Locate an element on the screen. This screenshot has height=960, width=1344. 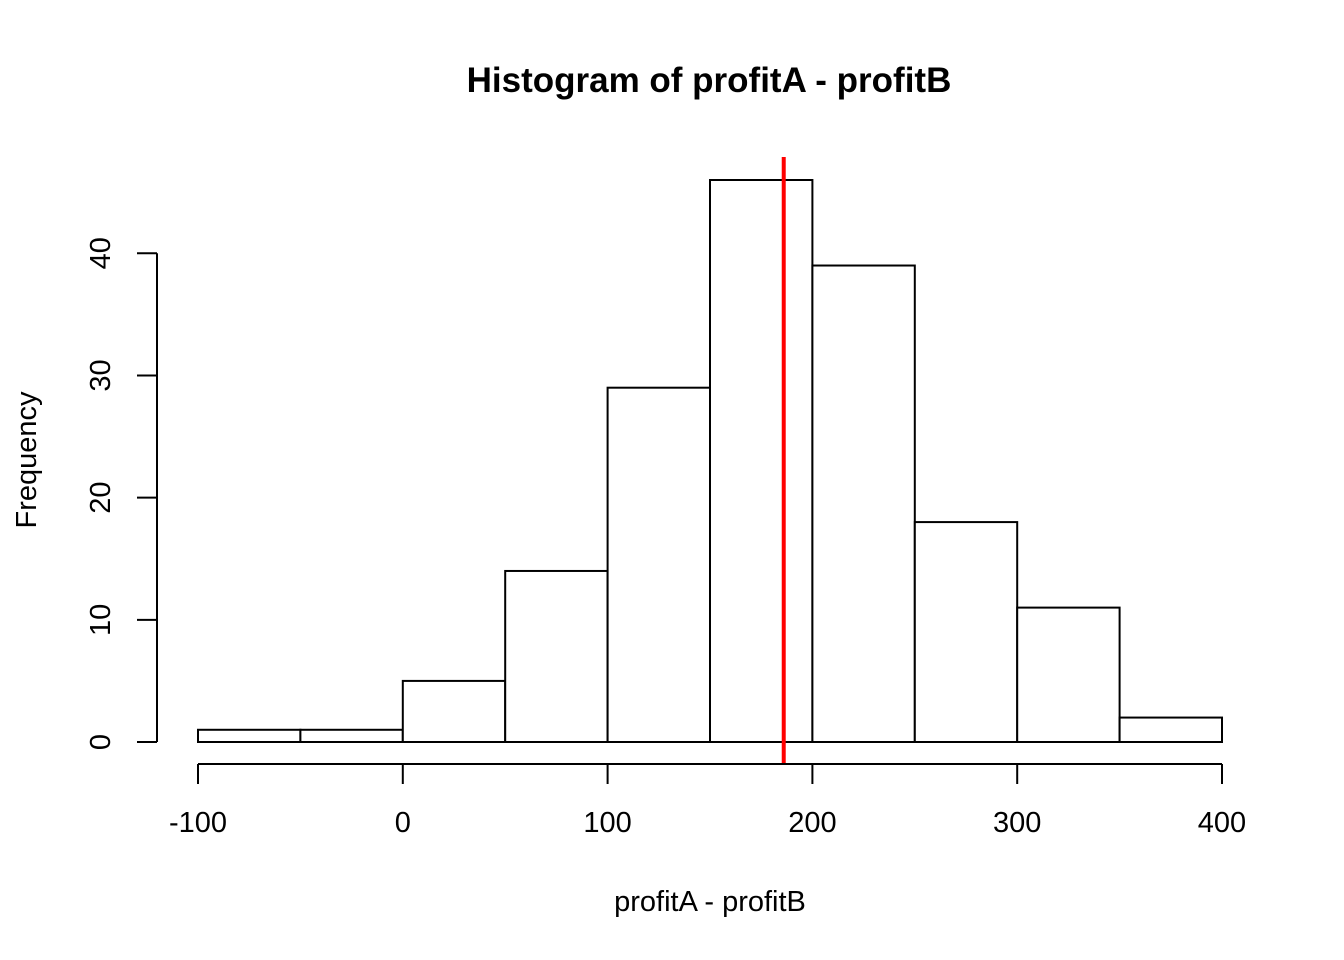
x-tick-label: 200 is located at coordinates (812, 823).